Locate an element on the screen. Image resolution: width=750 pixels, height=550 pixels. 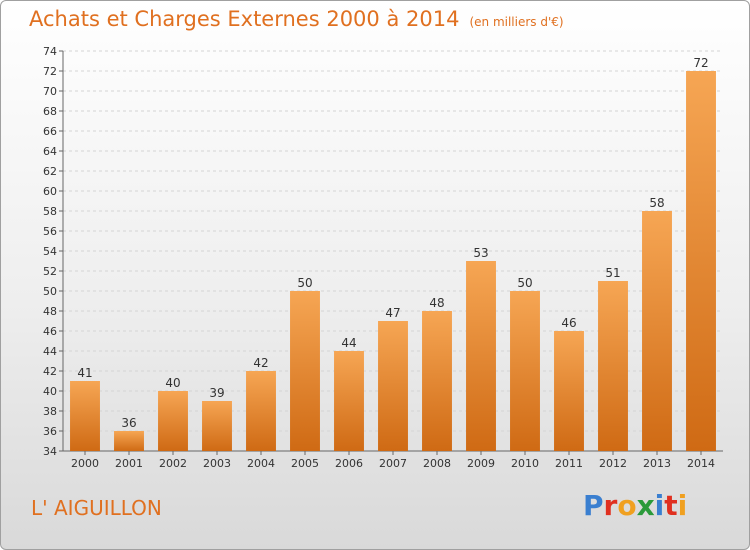
x-tick-label-2007: 2007 is located at coordinates (393, 463).